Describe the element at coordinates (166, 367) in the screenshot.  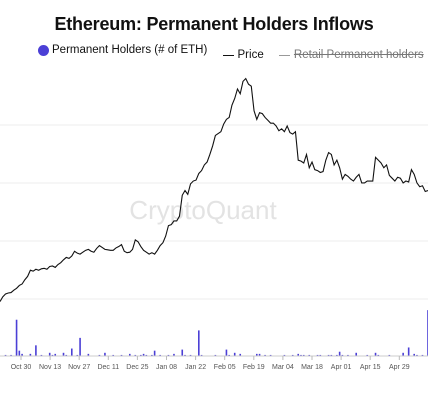
I see `x-tick-label: Jan 08` at that location.